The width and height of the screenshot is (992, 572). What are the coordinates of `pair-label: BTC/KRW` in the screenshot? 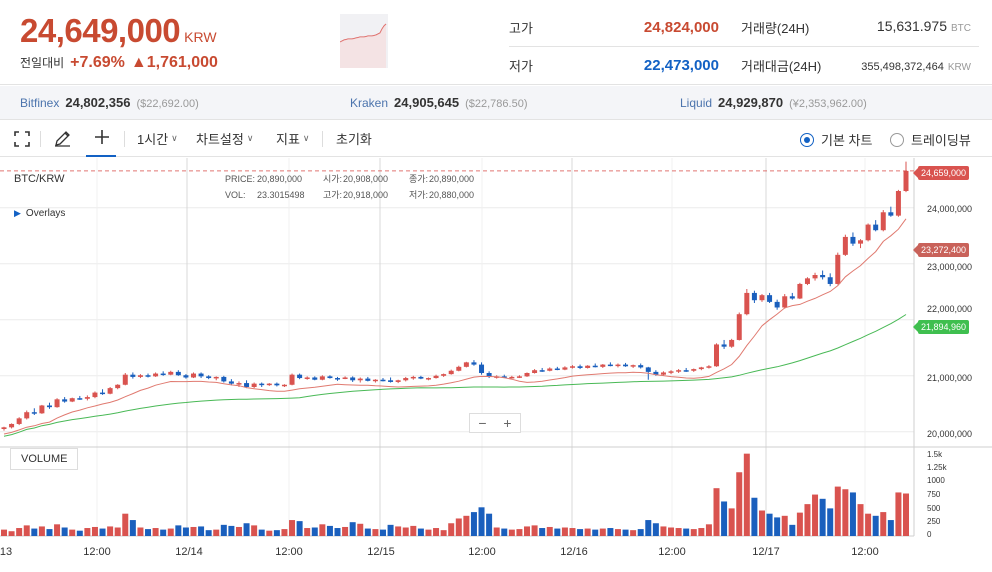 It's located at (39, 179).